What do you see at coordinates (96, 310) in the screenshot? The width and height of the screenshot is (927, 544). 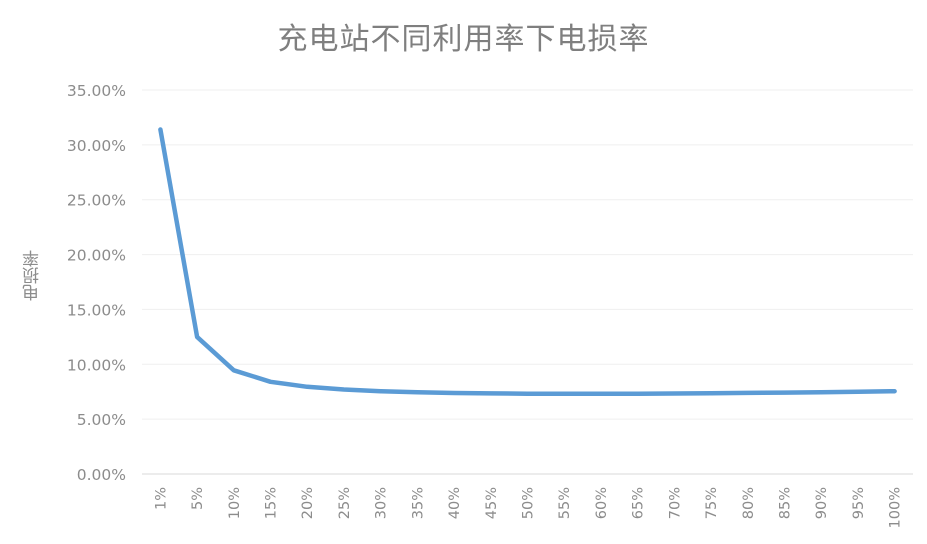 I see `y-tick-label: 15.00%` at bounding box center [96, 310].